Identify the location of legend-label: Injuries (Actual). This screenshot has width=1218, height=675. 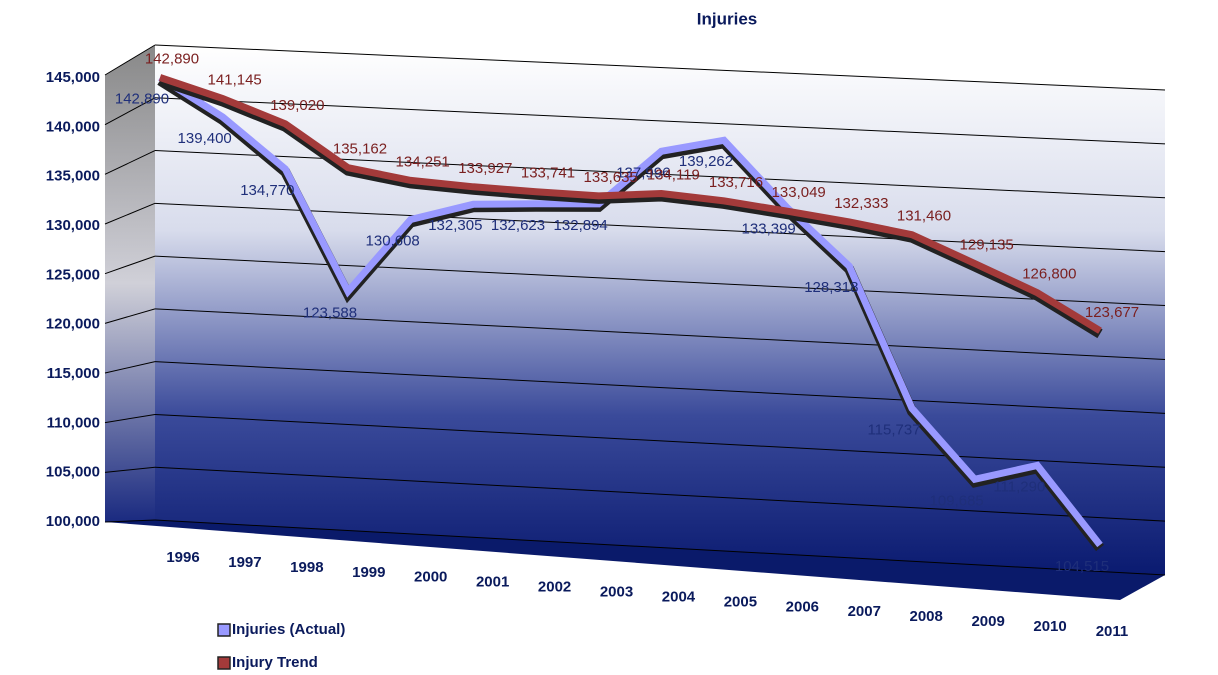
(288, 629).